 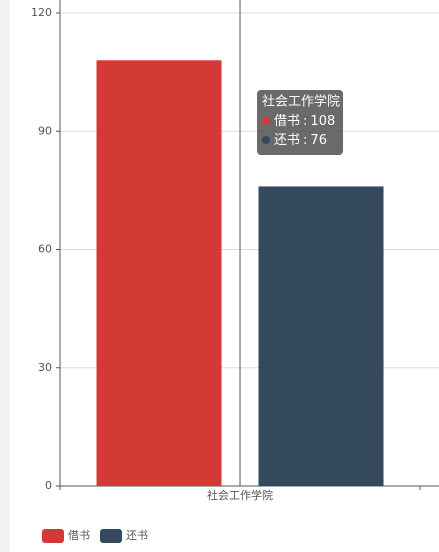 What do you see at coordinates (45, 249) in the screenshot?
I see `y-tick-label: 60` at bounding box center [45, 249].